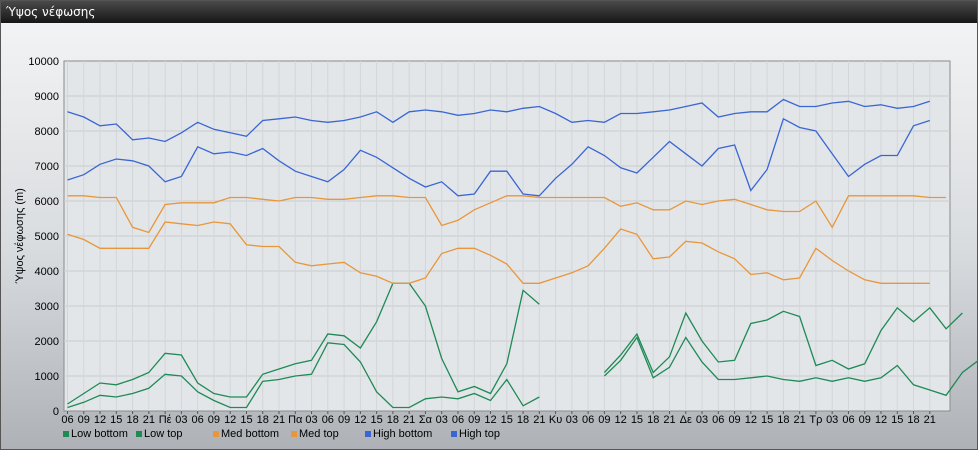 The width and height of the screenshot is (978, 451). What do you see at coordinates (319, 434) in the screenshot?
I see `legend-label: Med top` at bounding box center [319, 434].